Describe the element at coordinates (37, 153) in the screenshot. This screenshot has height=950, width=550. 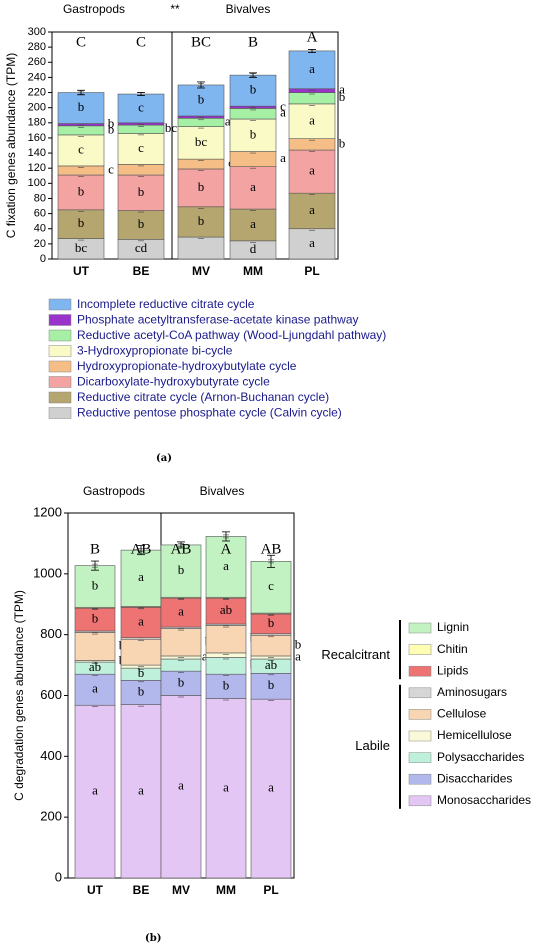
I see `y-tick-label: 140` at that location.